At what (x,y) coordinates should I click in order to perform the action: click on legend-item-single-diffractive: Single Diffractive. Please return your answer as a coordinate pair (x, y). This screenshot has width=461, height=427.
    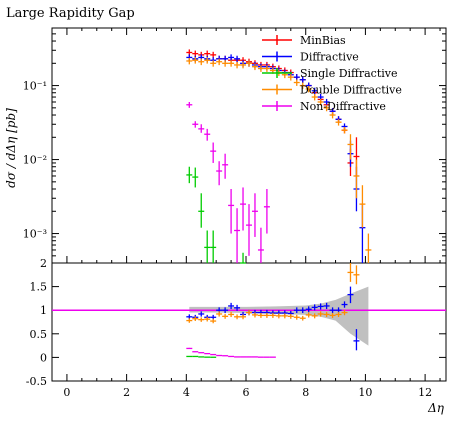
    Looking at the image, I should click on (330, 73).